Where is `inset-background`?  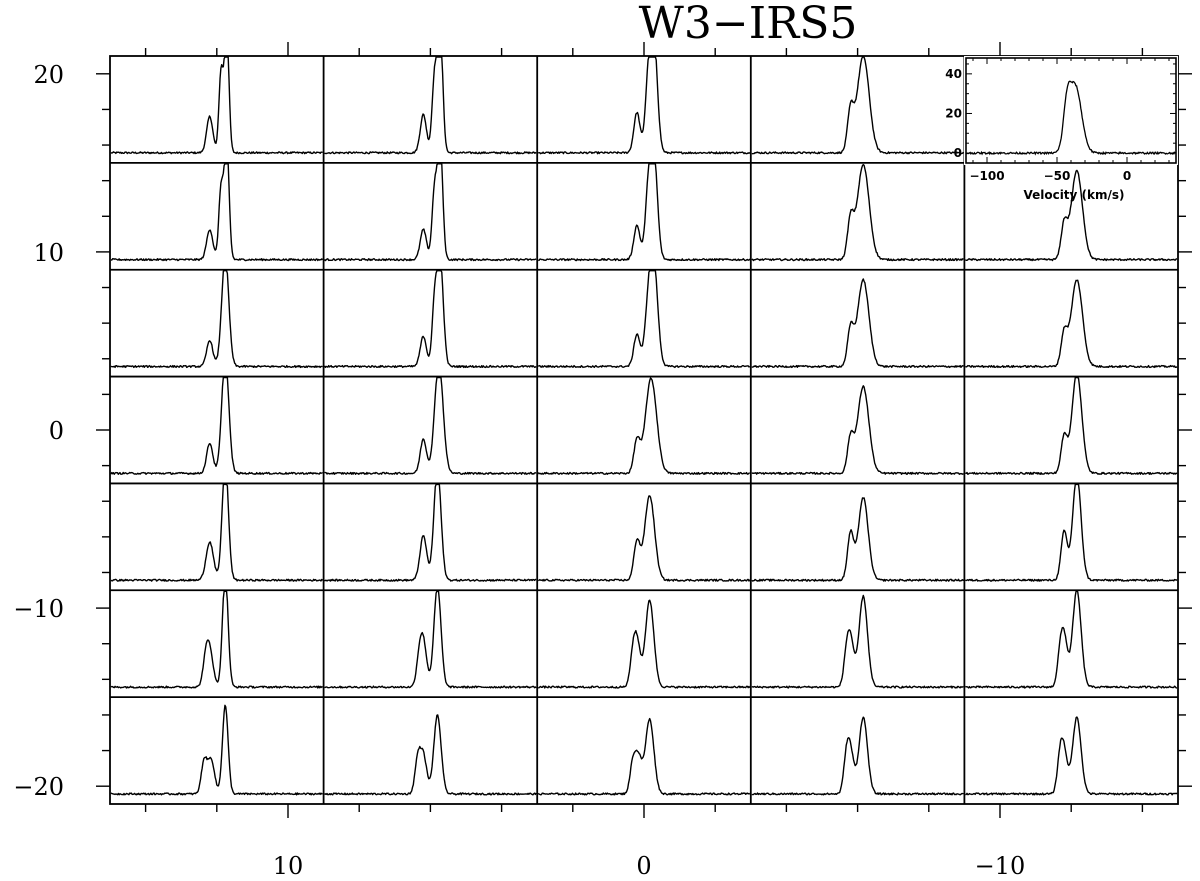
inset-background is located at coordinates (1071, 110).